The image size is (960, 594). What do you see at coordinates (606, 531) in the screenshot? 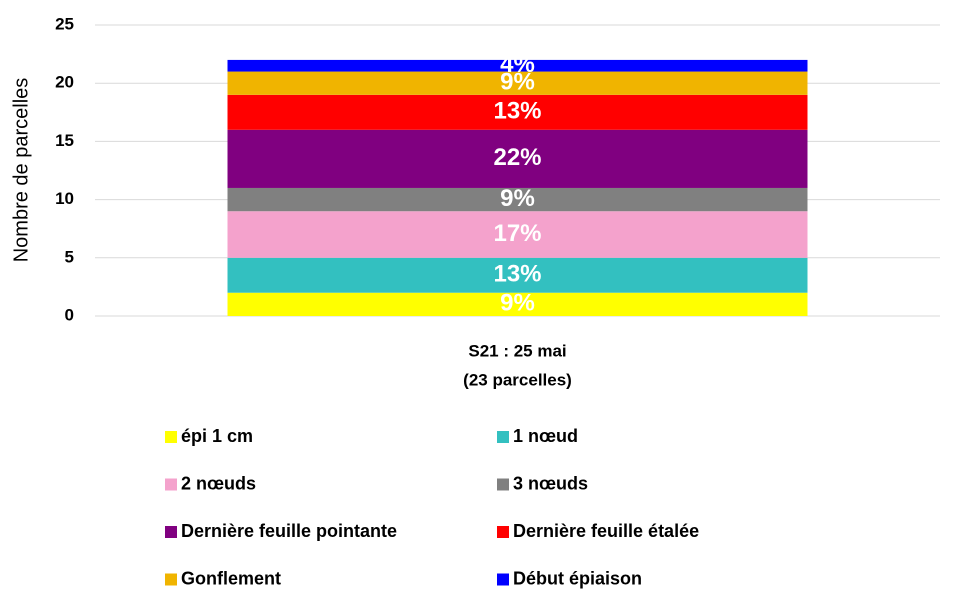
I see `legend-label: Dernière feuille étalée` at bounding box center [606, 531].